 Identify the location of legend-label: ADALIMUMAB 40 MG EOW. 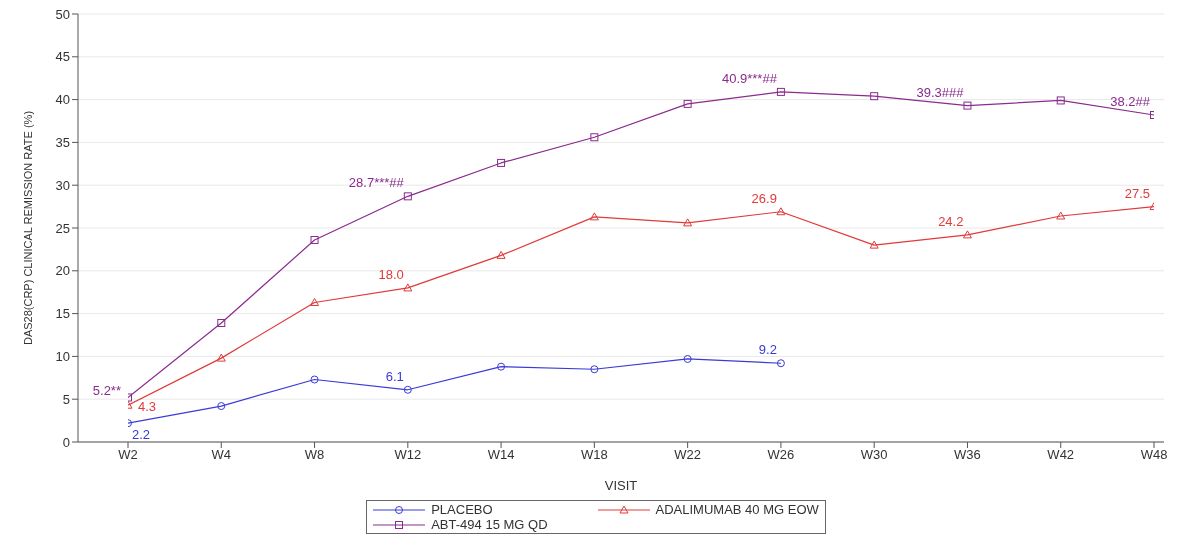
(737, 509).